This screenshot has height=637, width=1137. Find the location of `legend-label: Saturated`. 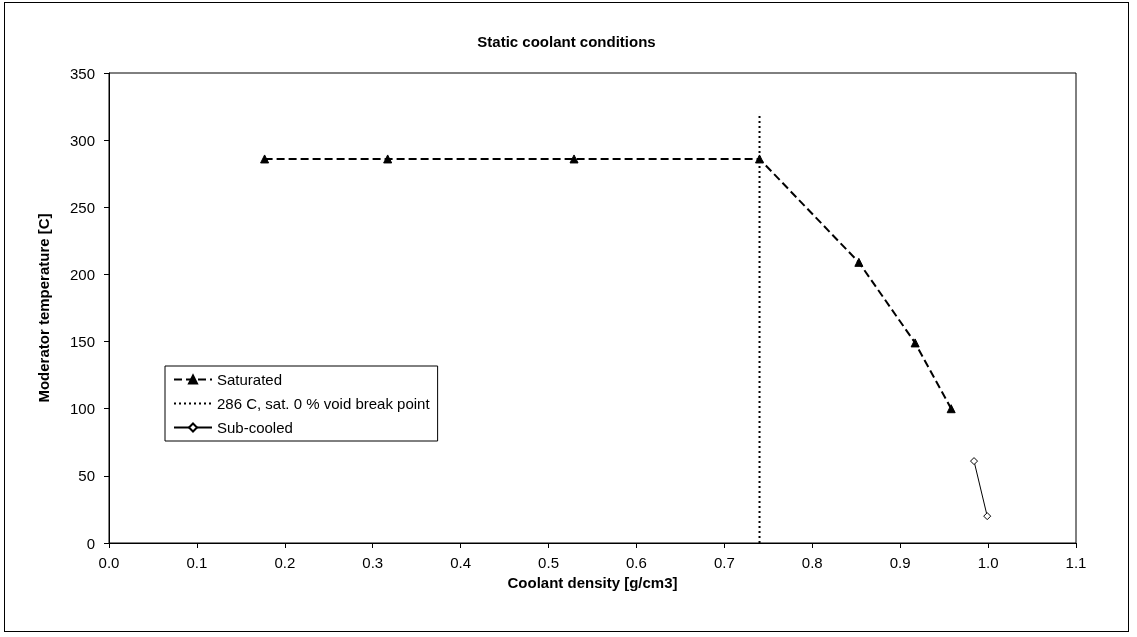

legend-label: Saturated is located at coordinates (250, 379).